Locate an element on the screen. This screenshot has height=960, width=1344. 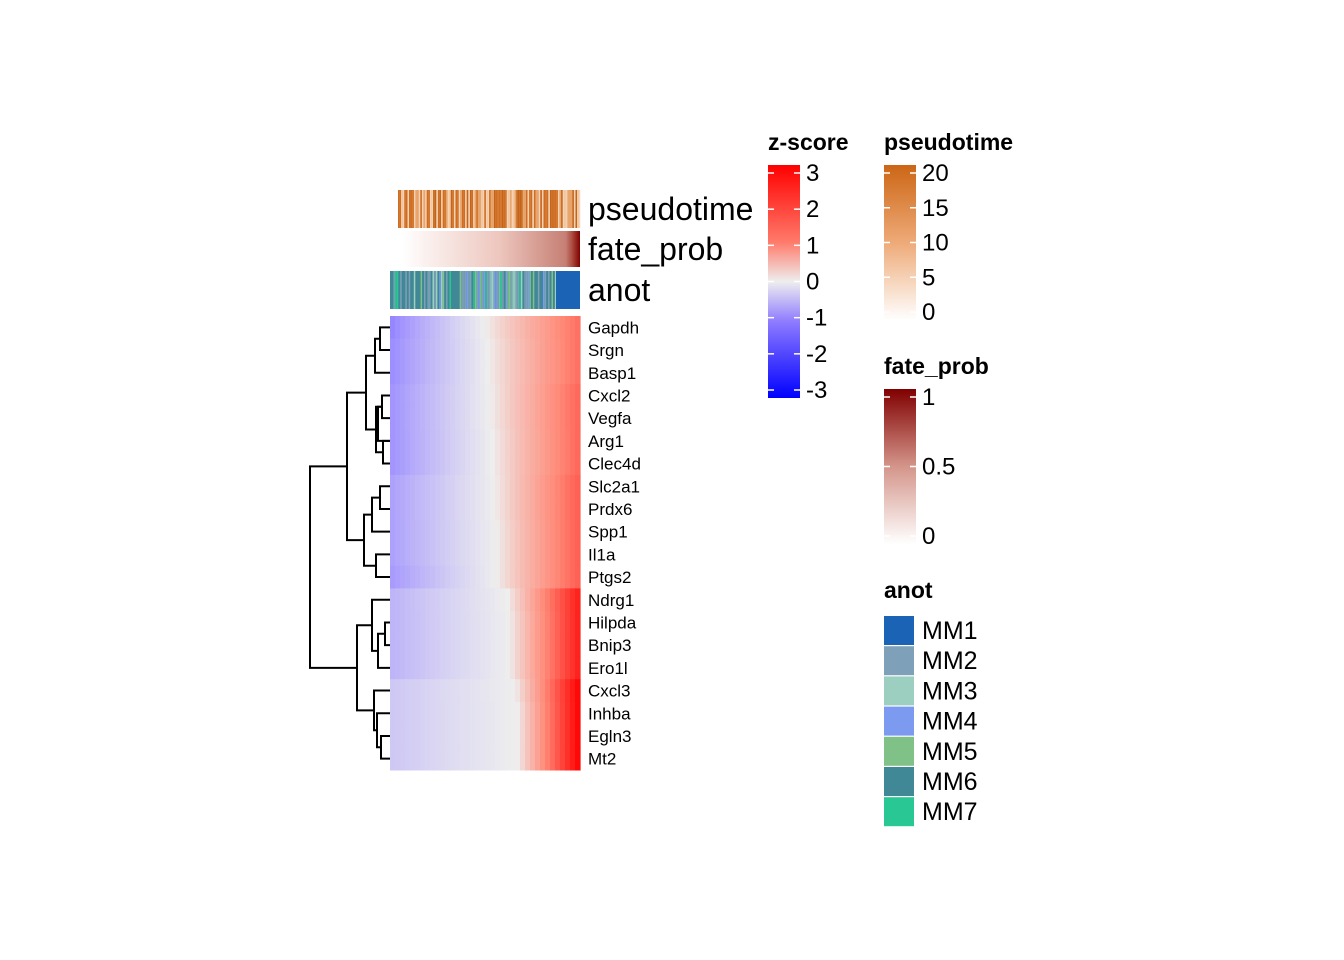
colorbar-tick-label: -1 is located at coordinates (816, 318).